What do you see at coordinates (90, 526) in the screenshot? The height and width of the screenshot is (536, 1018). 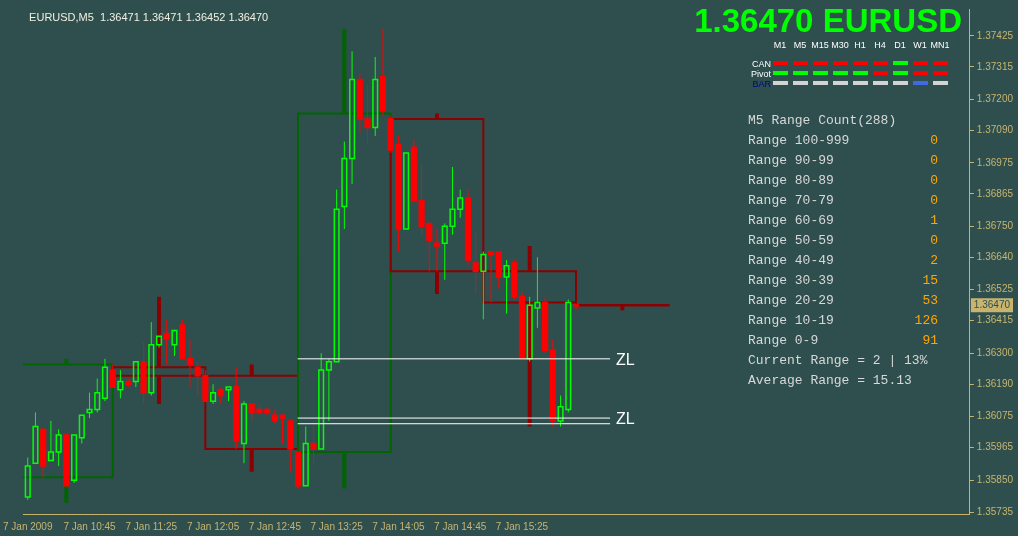 I see `x-tick-label: 7 Jan 10:45` at bounding box center [90, 526].